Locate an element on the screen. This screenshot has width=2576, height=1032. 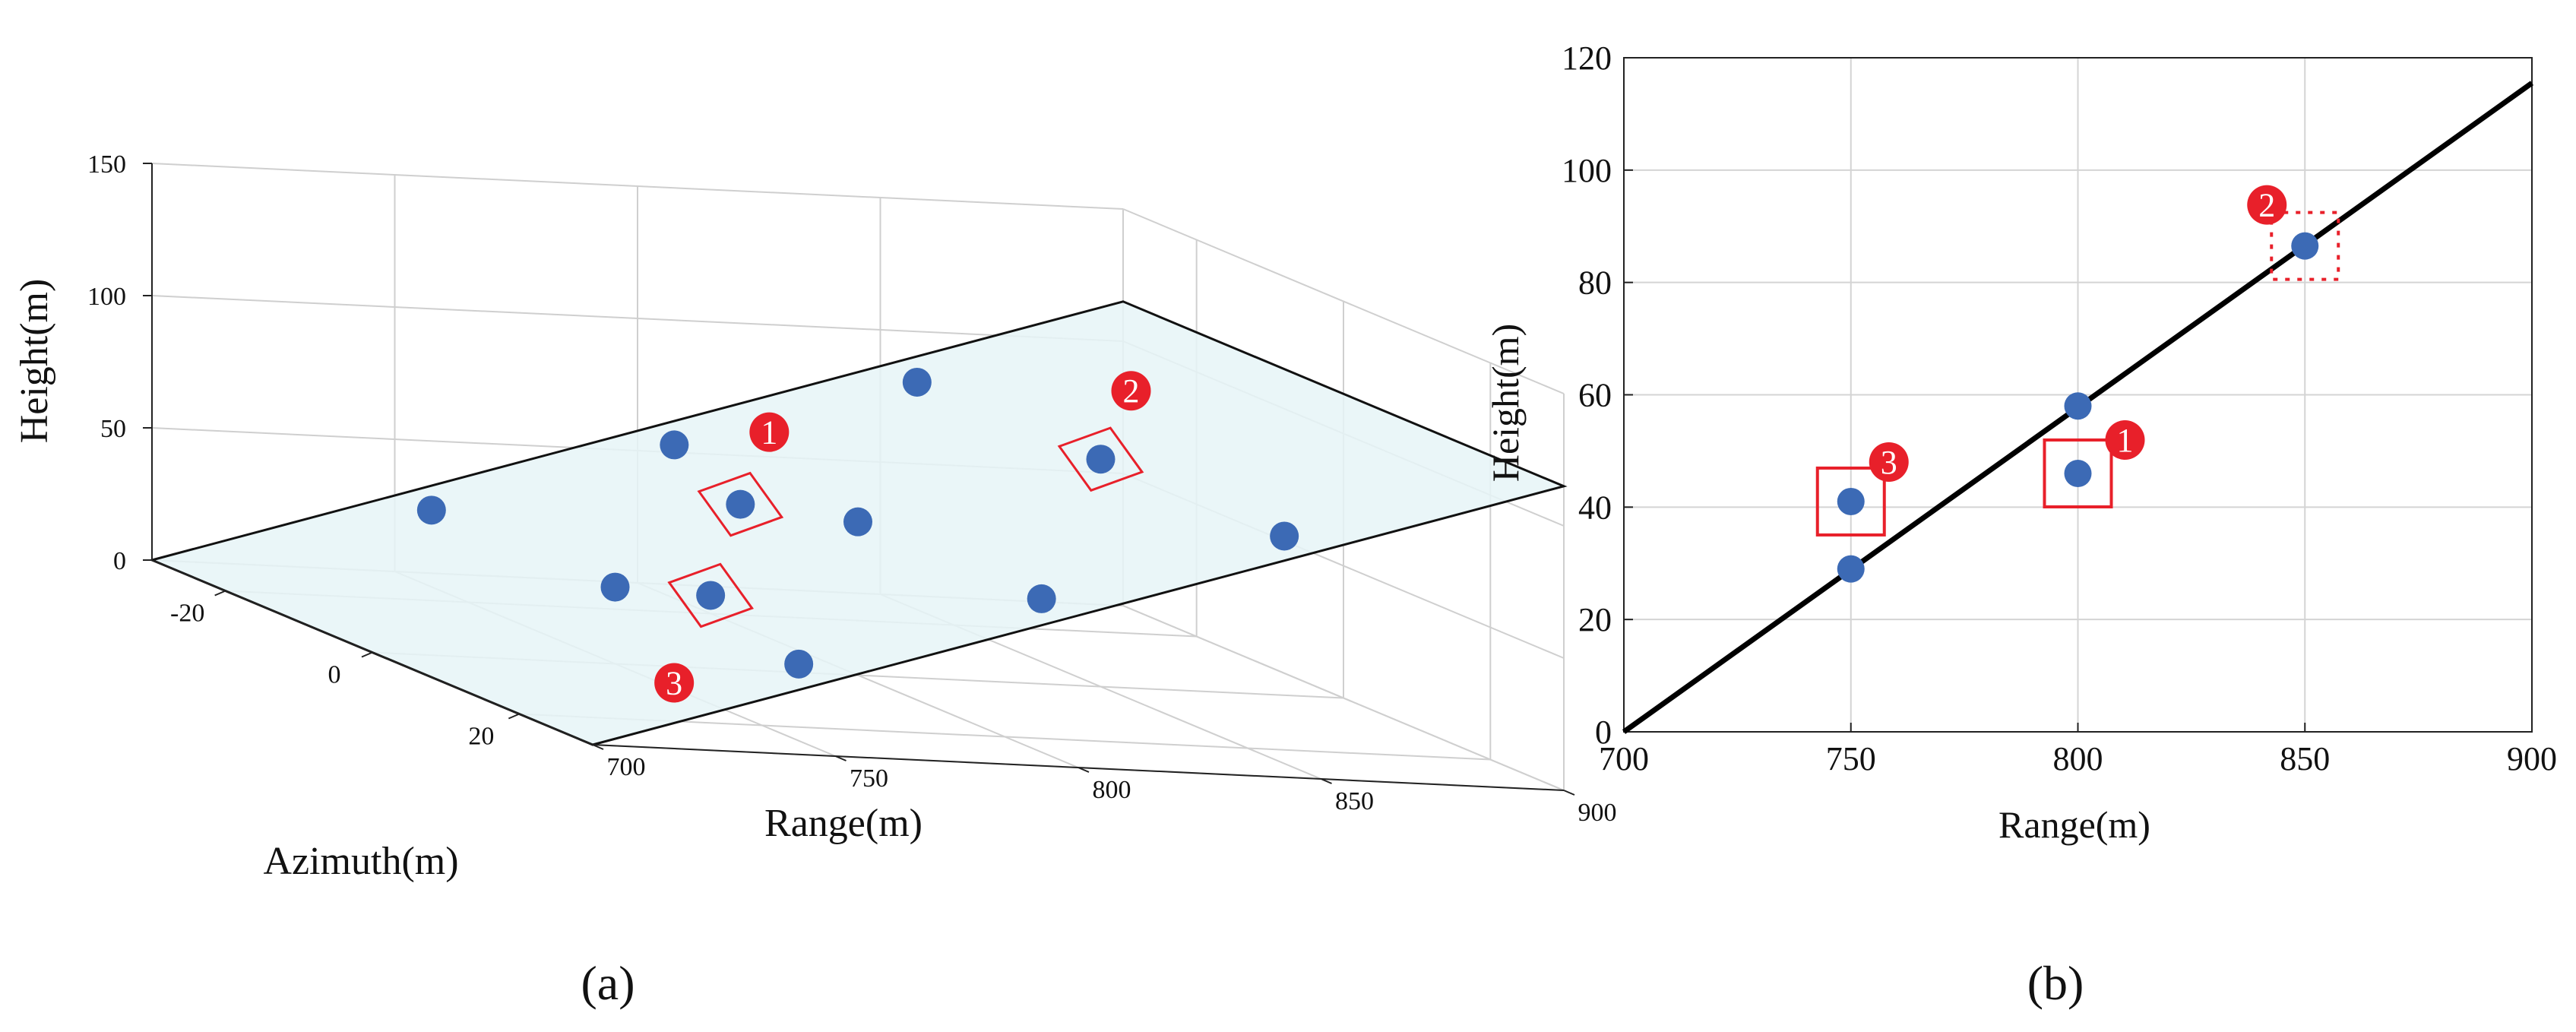
panel-a-markers: 1 2 3 is located at coordinates (903, 537).